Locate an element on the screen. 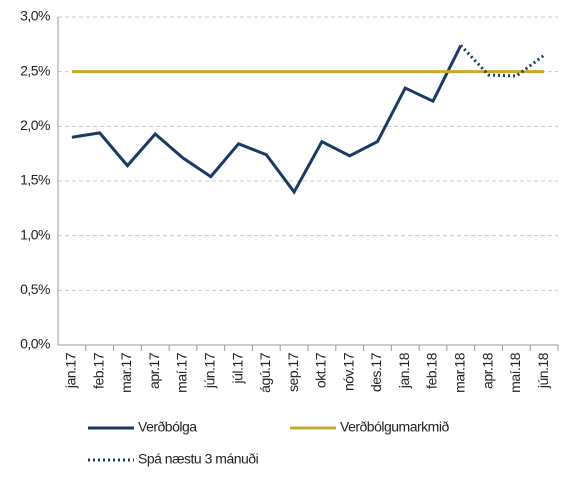 This screenshot has height=477, width=570. y-tick-label: 3,0% is located at coordinates (35, 16).